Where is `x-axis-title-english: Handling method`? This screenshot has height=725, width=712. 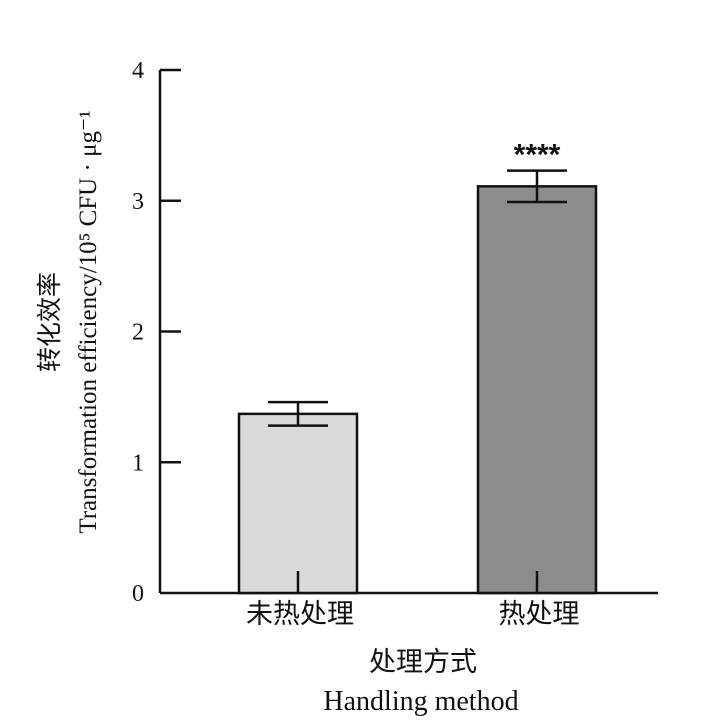 x-axis-title-english: Handling method is located at coordinates (420, 701).